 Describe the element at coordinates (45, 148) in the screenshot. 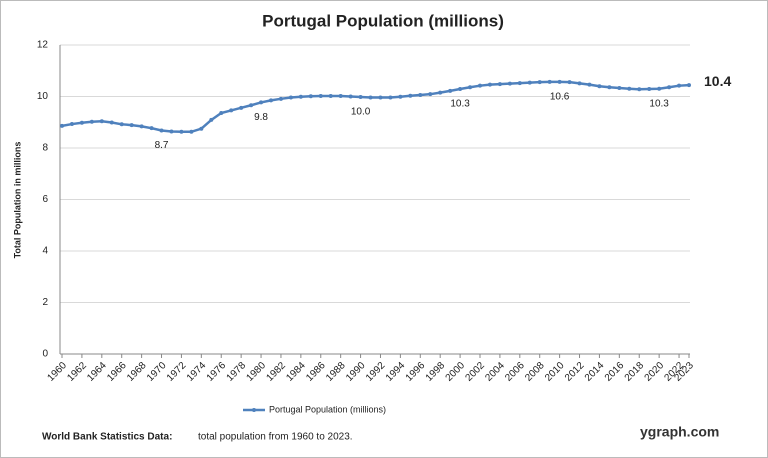

I see `y-tick-label: 8` at that location.